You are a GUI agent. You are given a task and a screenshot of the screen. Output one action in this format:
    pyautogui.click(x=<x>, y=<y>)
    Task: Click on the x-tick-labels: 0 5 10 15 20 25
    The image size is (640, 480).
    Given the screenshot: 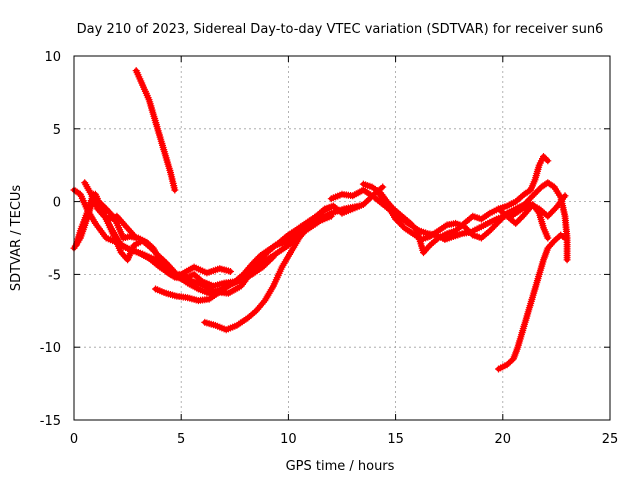 What is the action you would take?
    pyautogui.click(x=344, y=439)
    